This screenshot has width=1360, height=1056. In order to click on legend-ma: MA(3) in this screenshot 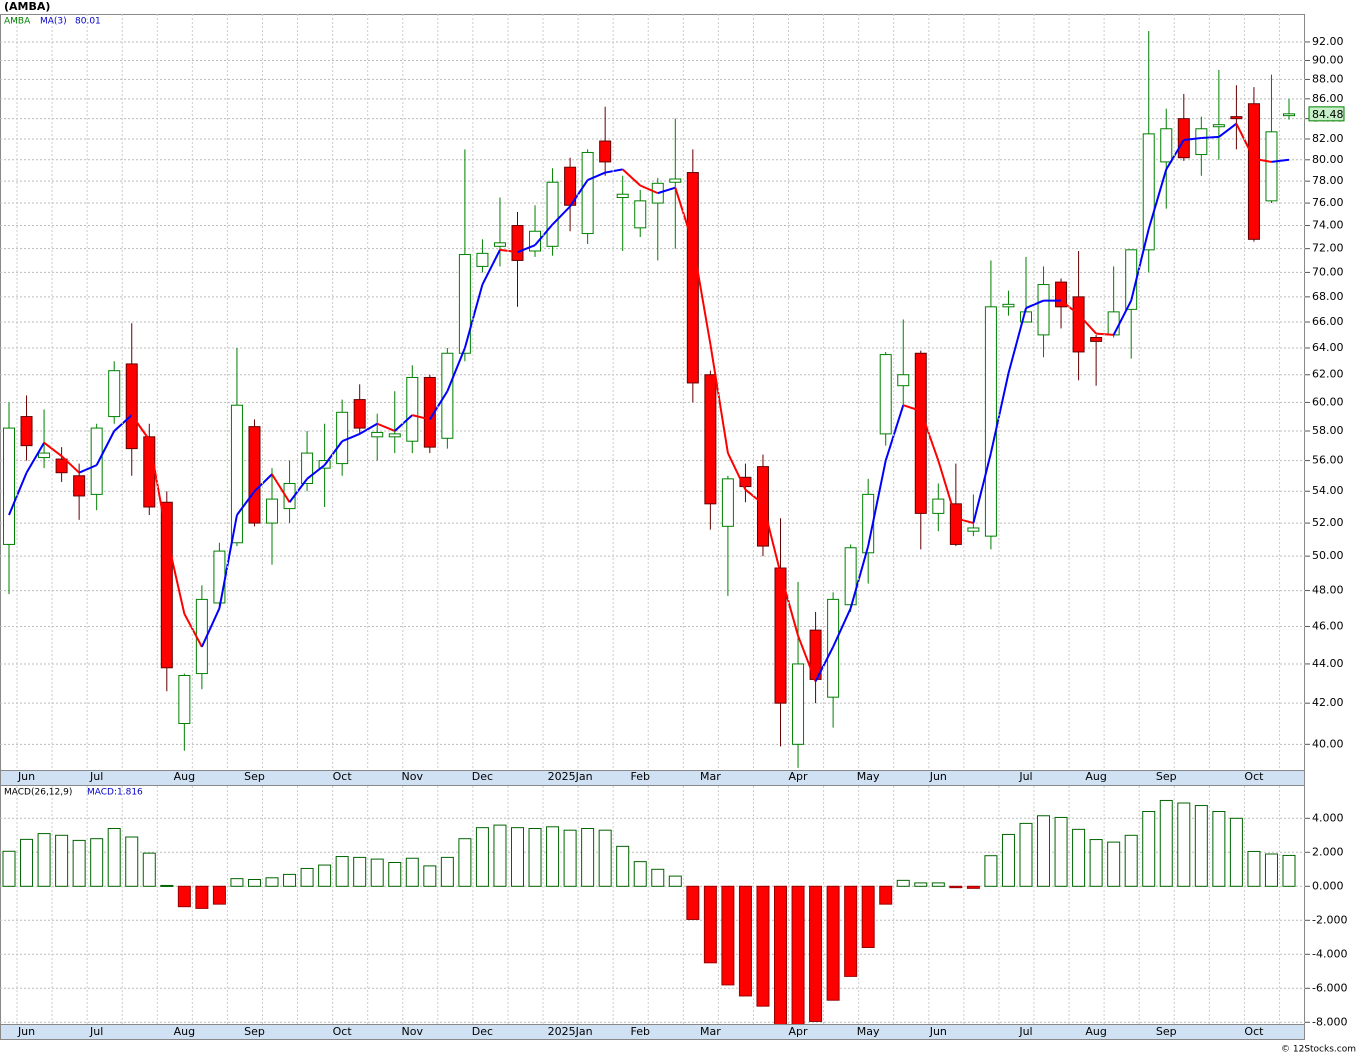, I will do `click(53, 22)`.